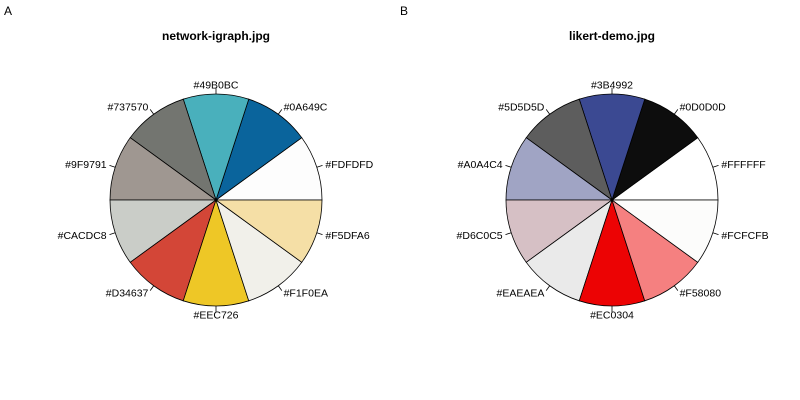 The width and height of the screenshot is (800, 400). I want to click on pie-label-b-6: #D6C0C5, so click(480, 236).